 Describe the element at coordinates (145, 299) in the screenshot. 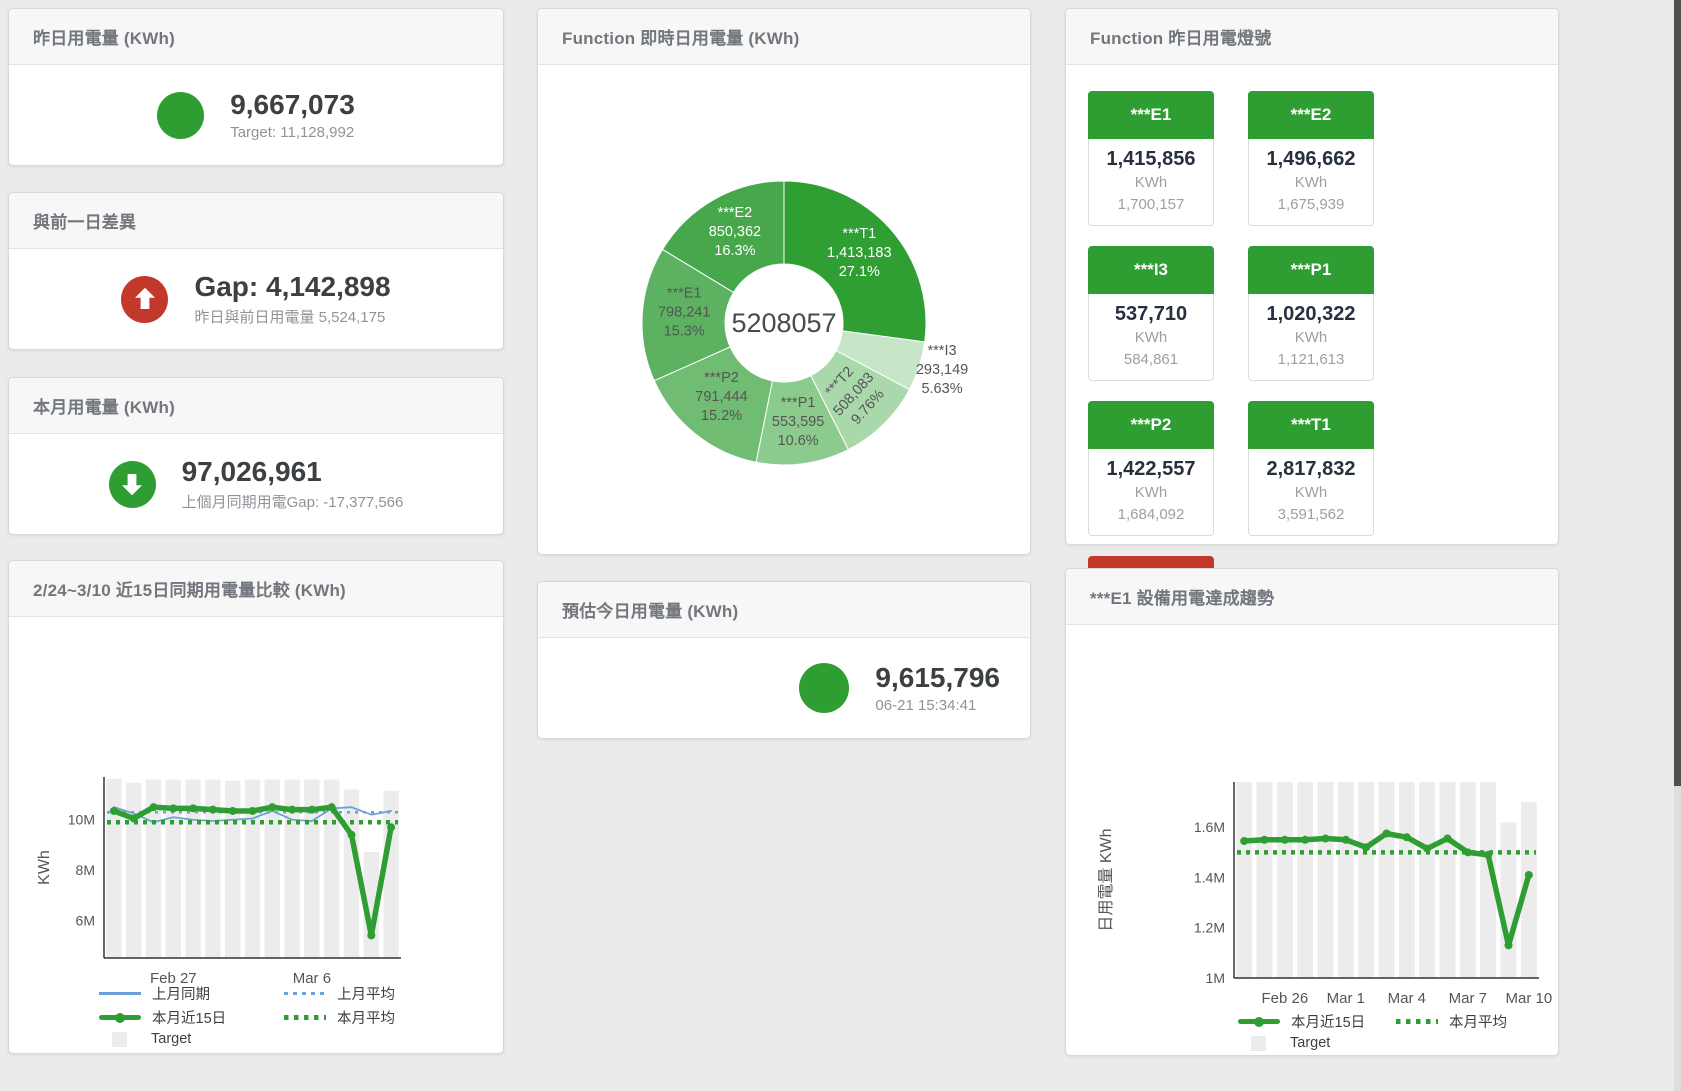

I see `arrow-up-icon` at that location.